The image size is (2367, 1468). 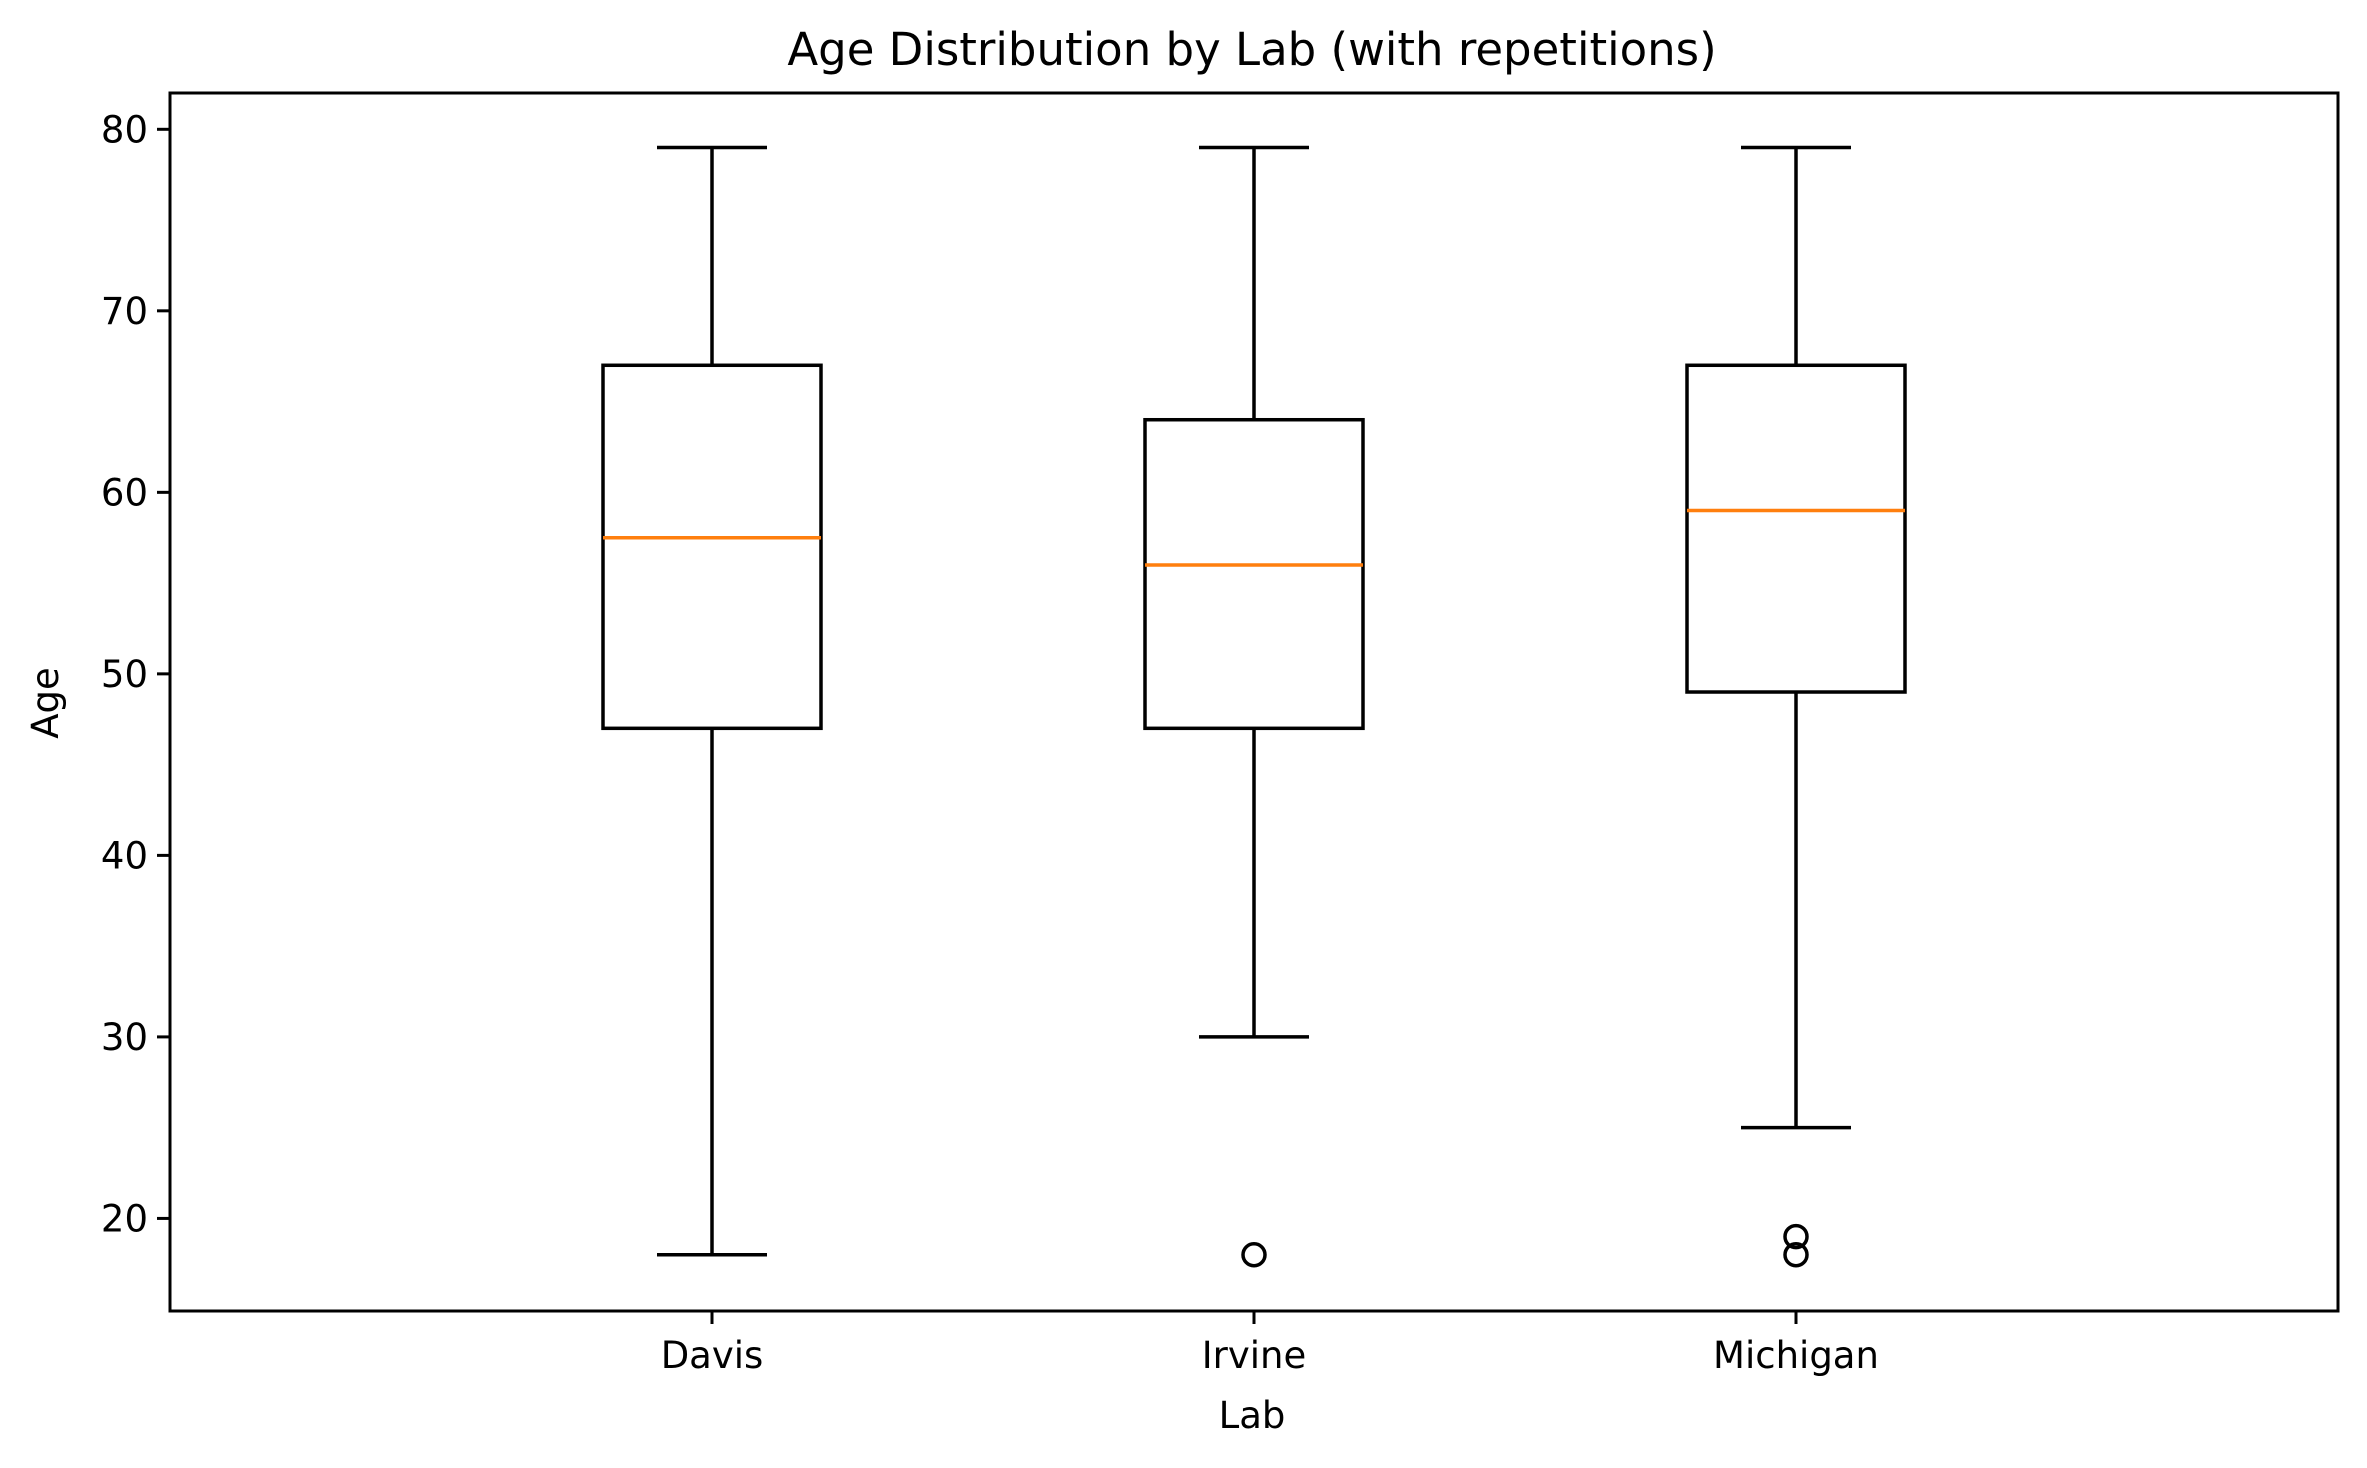 What do you see at coordinates (1254, 574) in the screenshot?
I see `box-irvine` at bounding box center [1254, 574].